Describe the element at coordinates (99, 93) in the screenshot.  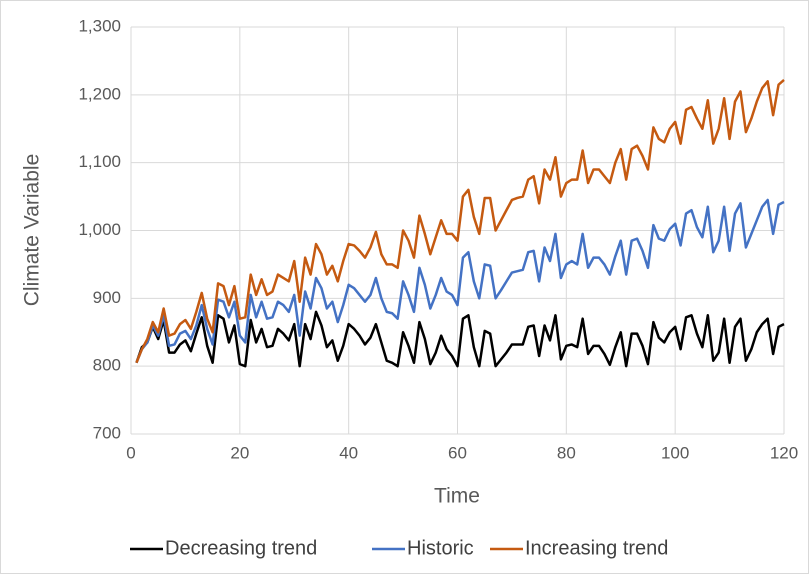
I see `y-tick-label: 1,200` at that location.